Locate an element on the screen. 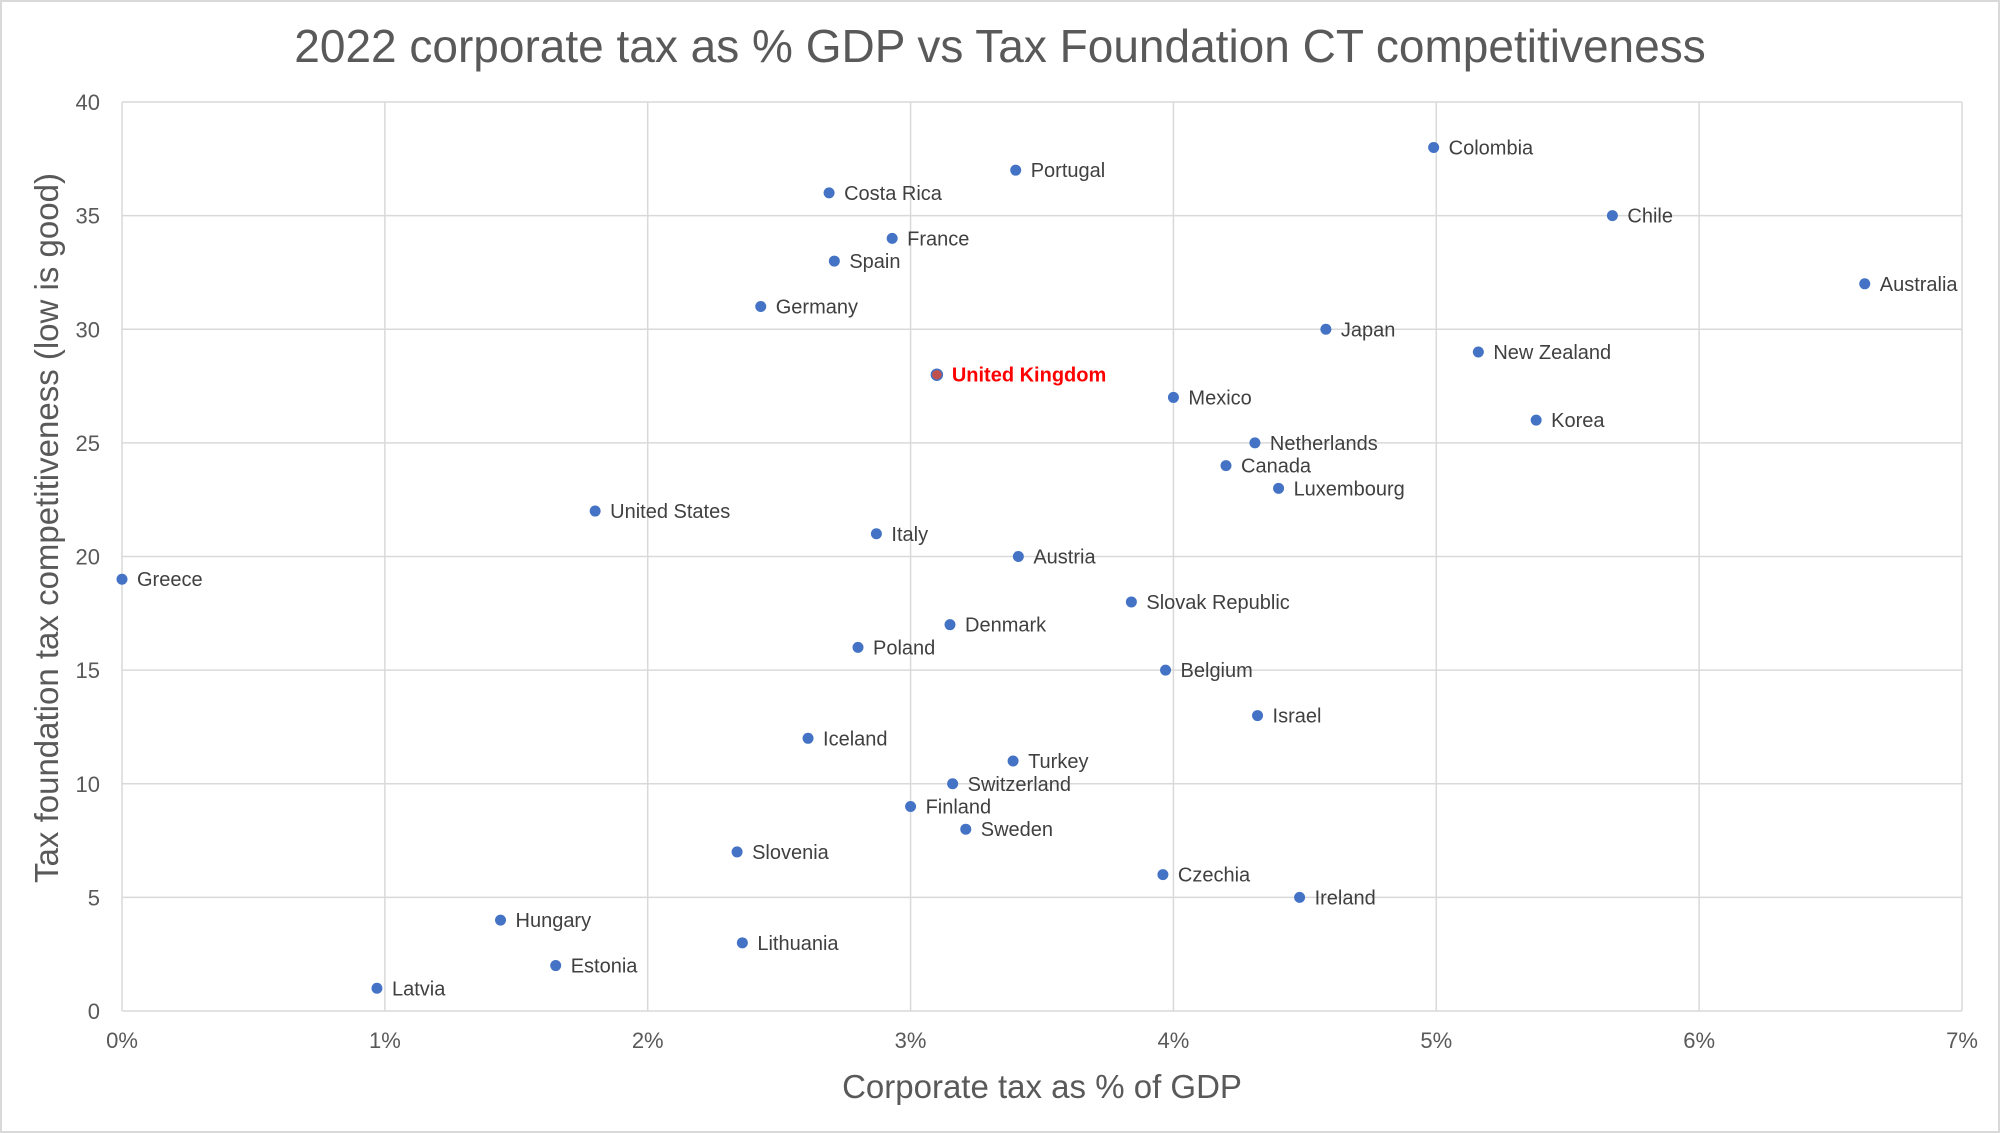  x-tick-label: 1% is located at coordinates (385, 1040).